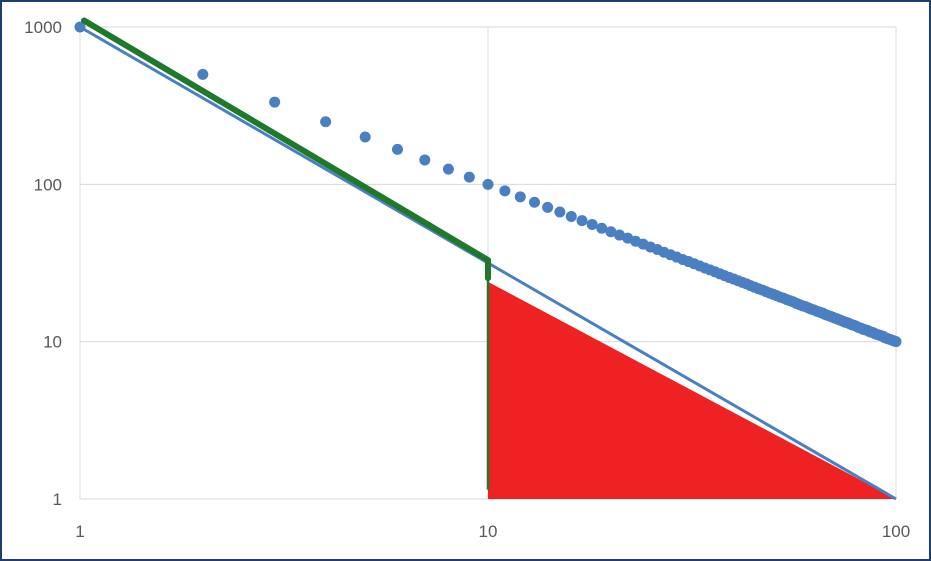  Describe the element at coordinates (79, 531) in the screenshot. I see `x-tick-label: 1` at that location.